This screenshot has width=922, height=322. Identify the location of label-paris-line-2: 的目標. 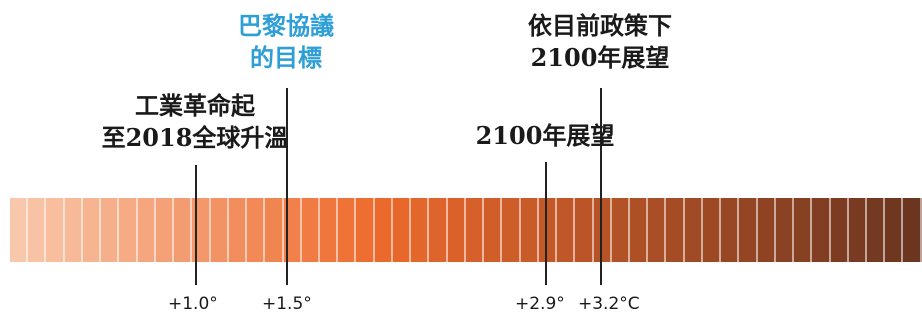
(286, 57).